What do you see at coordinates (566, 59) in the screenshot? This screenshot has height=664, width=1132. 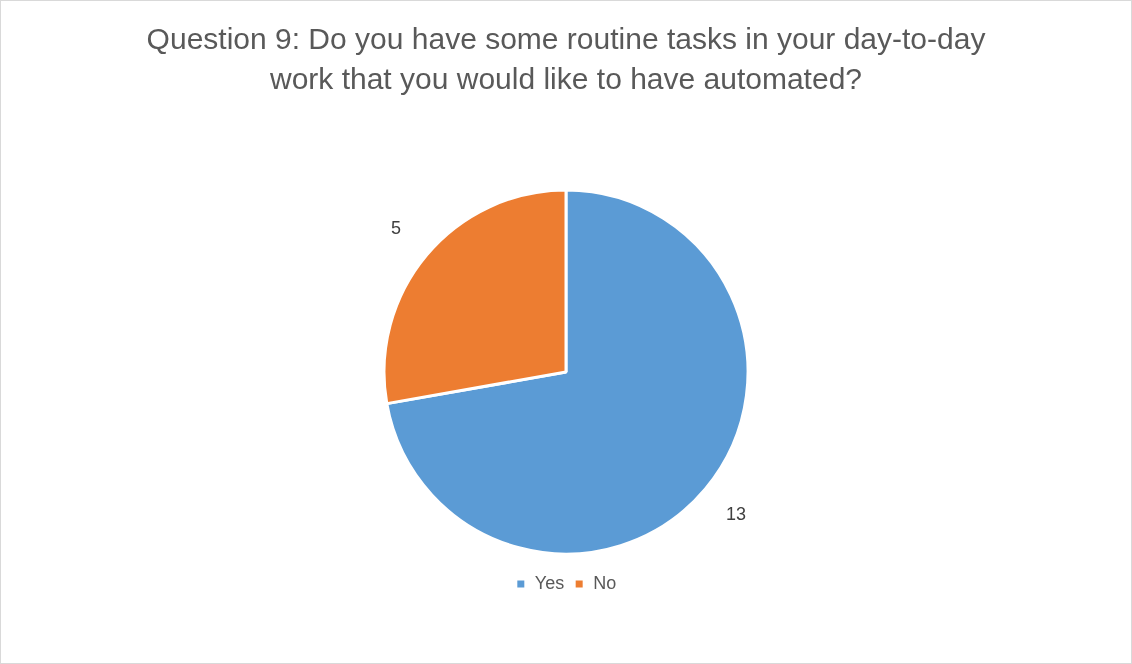 I see `chart-title: Question 9: Do you have some routine tasks in your day-to-day work that you would like to have automated?` at bounding box center [566, 59].